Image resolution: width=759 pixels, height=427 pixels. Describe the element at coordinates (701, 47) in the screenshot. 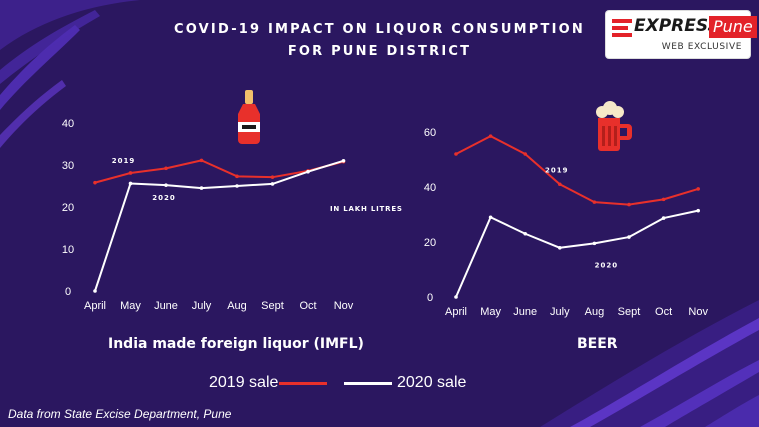

I see `logo-tagline: WEB EXCLUSIVE` at that location.